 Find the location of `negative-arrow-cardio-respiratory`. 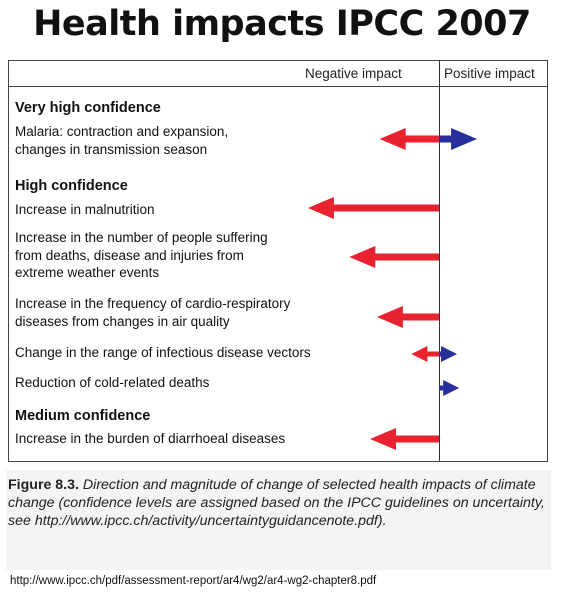

negative-arrow-cardio-respiratory is located at coordinates (407, 317).